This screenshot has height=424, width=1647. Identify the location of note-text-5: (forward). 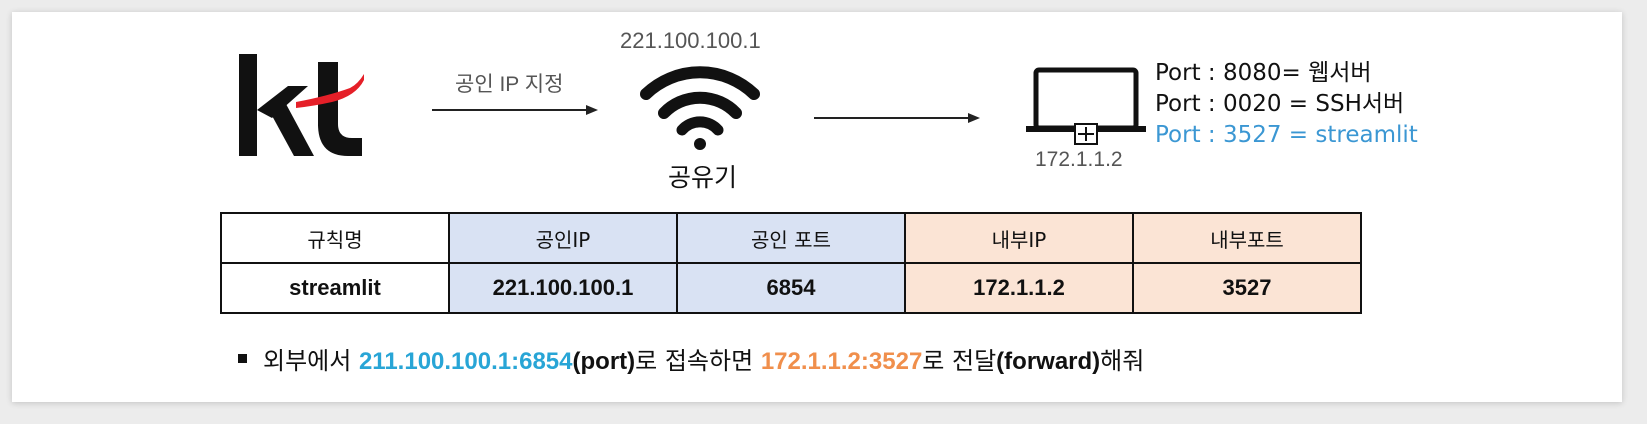
(1048, 361).